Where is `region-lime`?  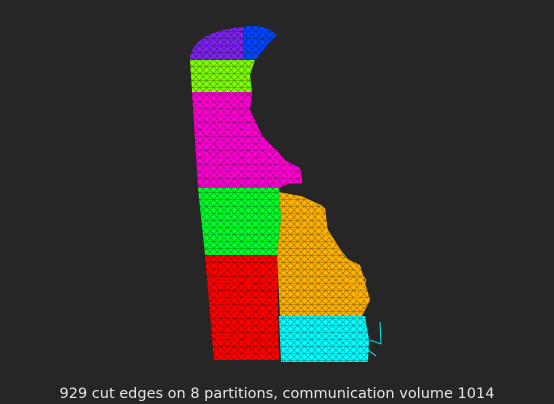 region-lime is located at coordinates (222, 76).